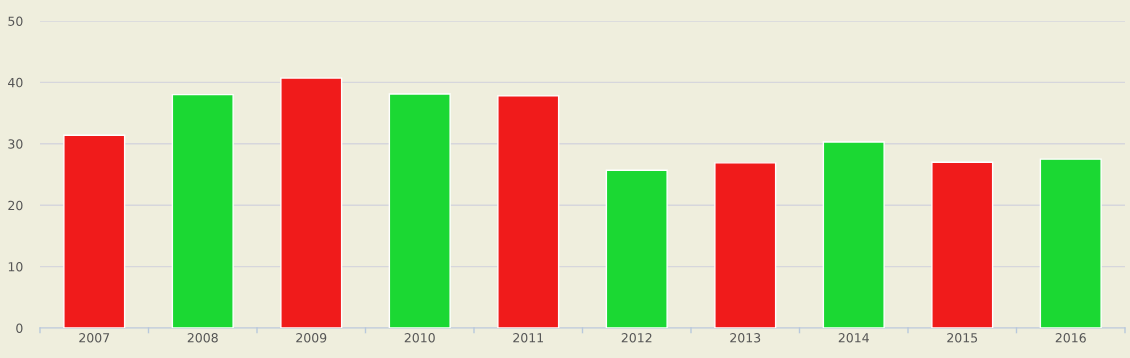  Describe the element at coordinates (15, 144) in the screenshot. I see `y-tick-label: 30` at that location.